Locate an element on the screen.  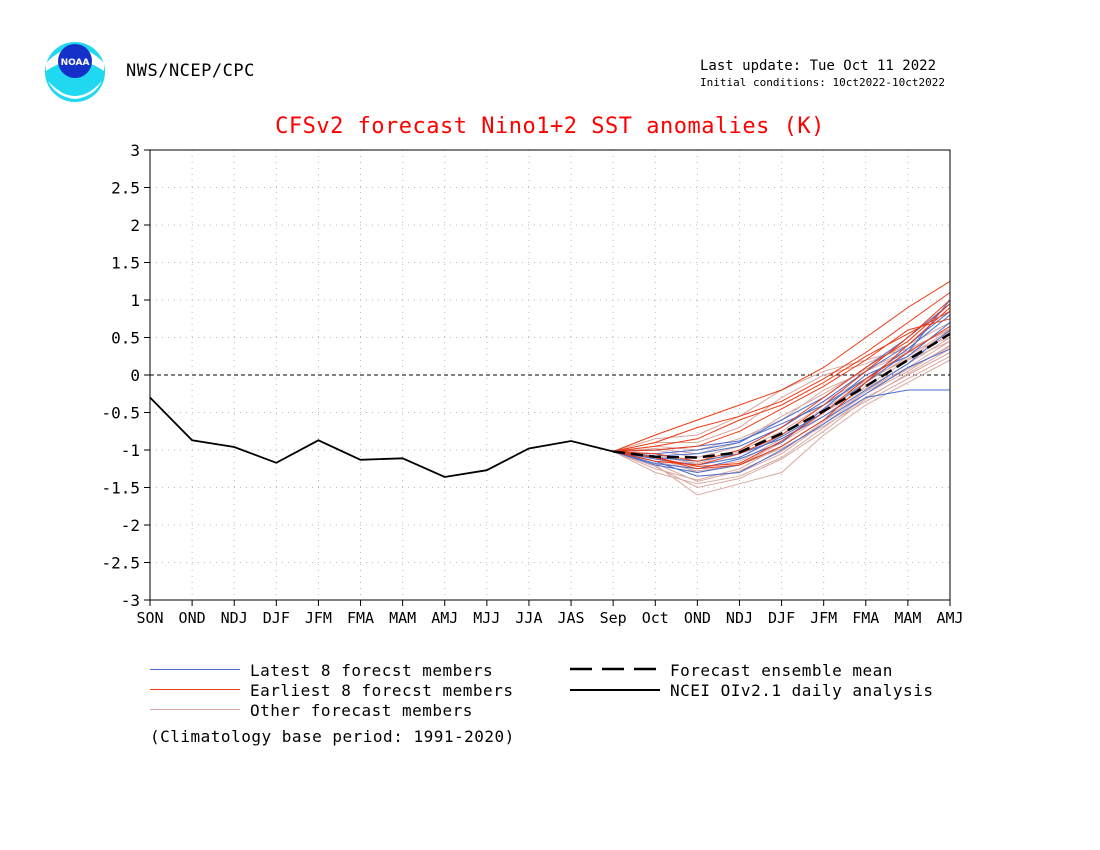
x-tick-label: Sep is located at coordinates (613, 618).